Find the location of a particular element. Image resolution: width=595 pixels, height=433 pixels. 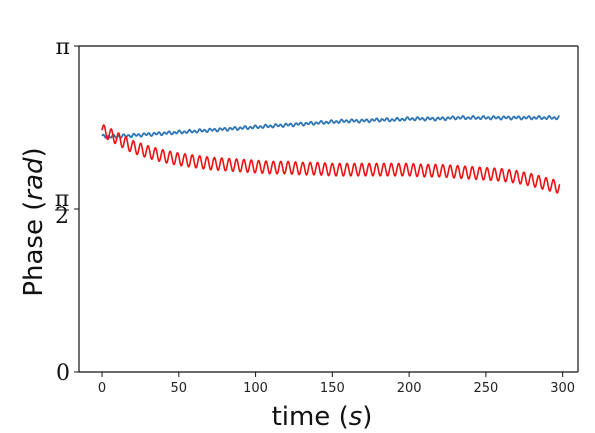

x-tick-label: 50 is located at coordinates (179, 388).